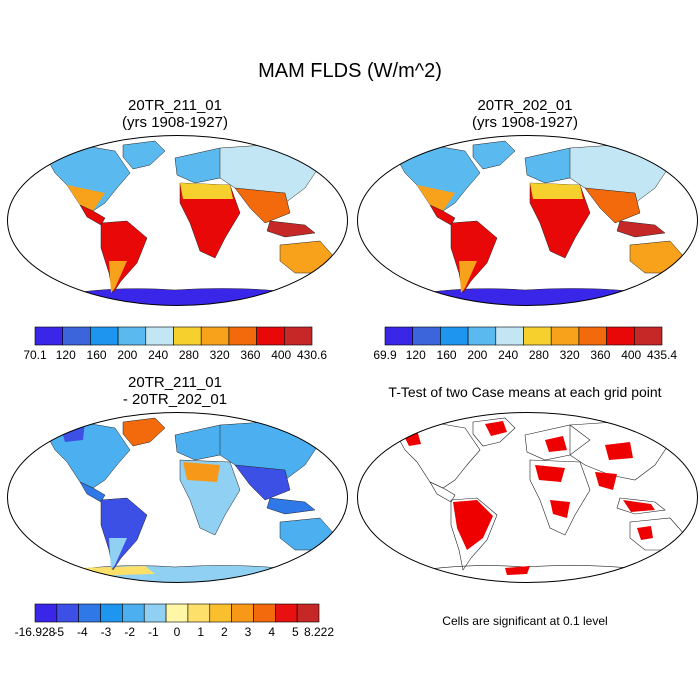 The width and height of the screenshot is (700, 700). Describe the element at coordinates (319, 631) in the screenshot. I see `colorbar-tick-label: 8.222` at that location.